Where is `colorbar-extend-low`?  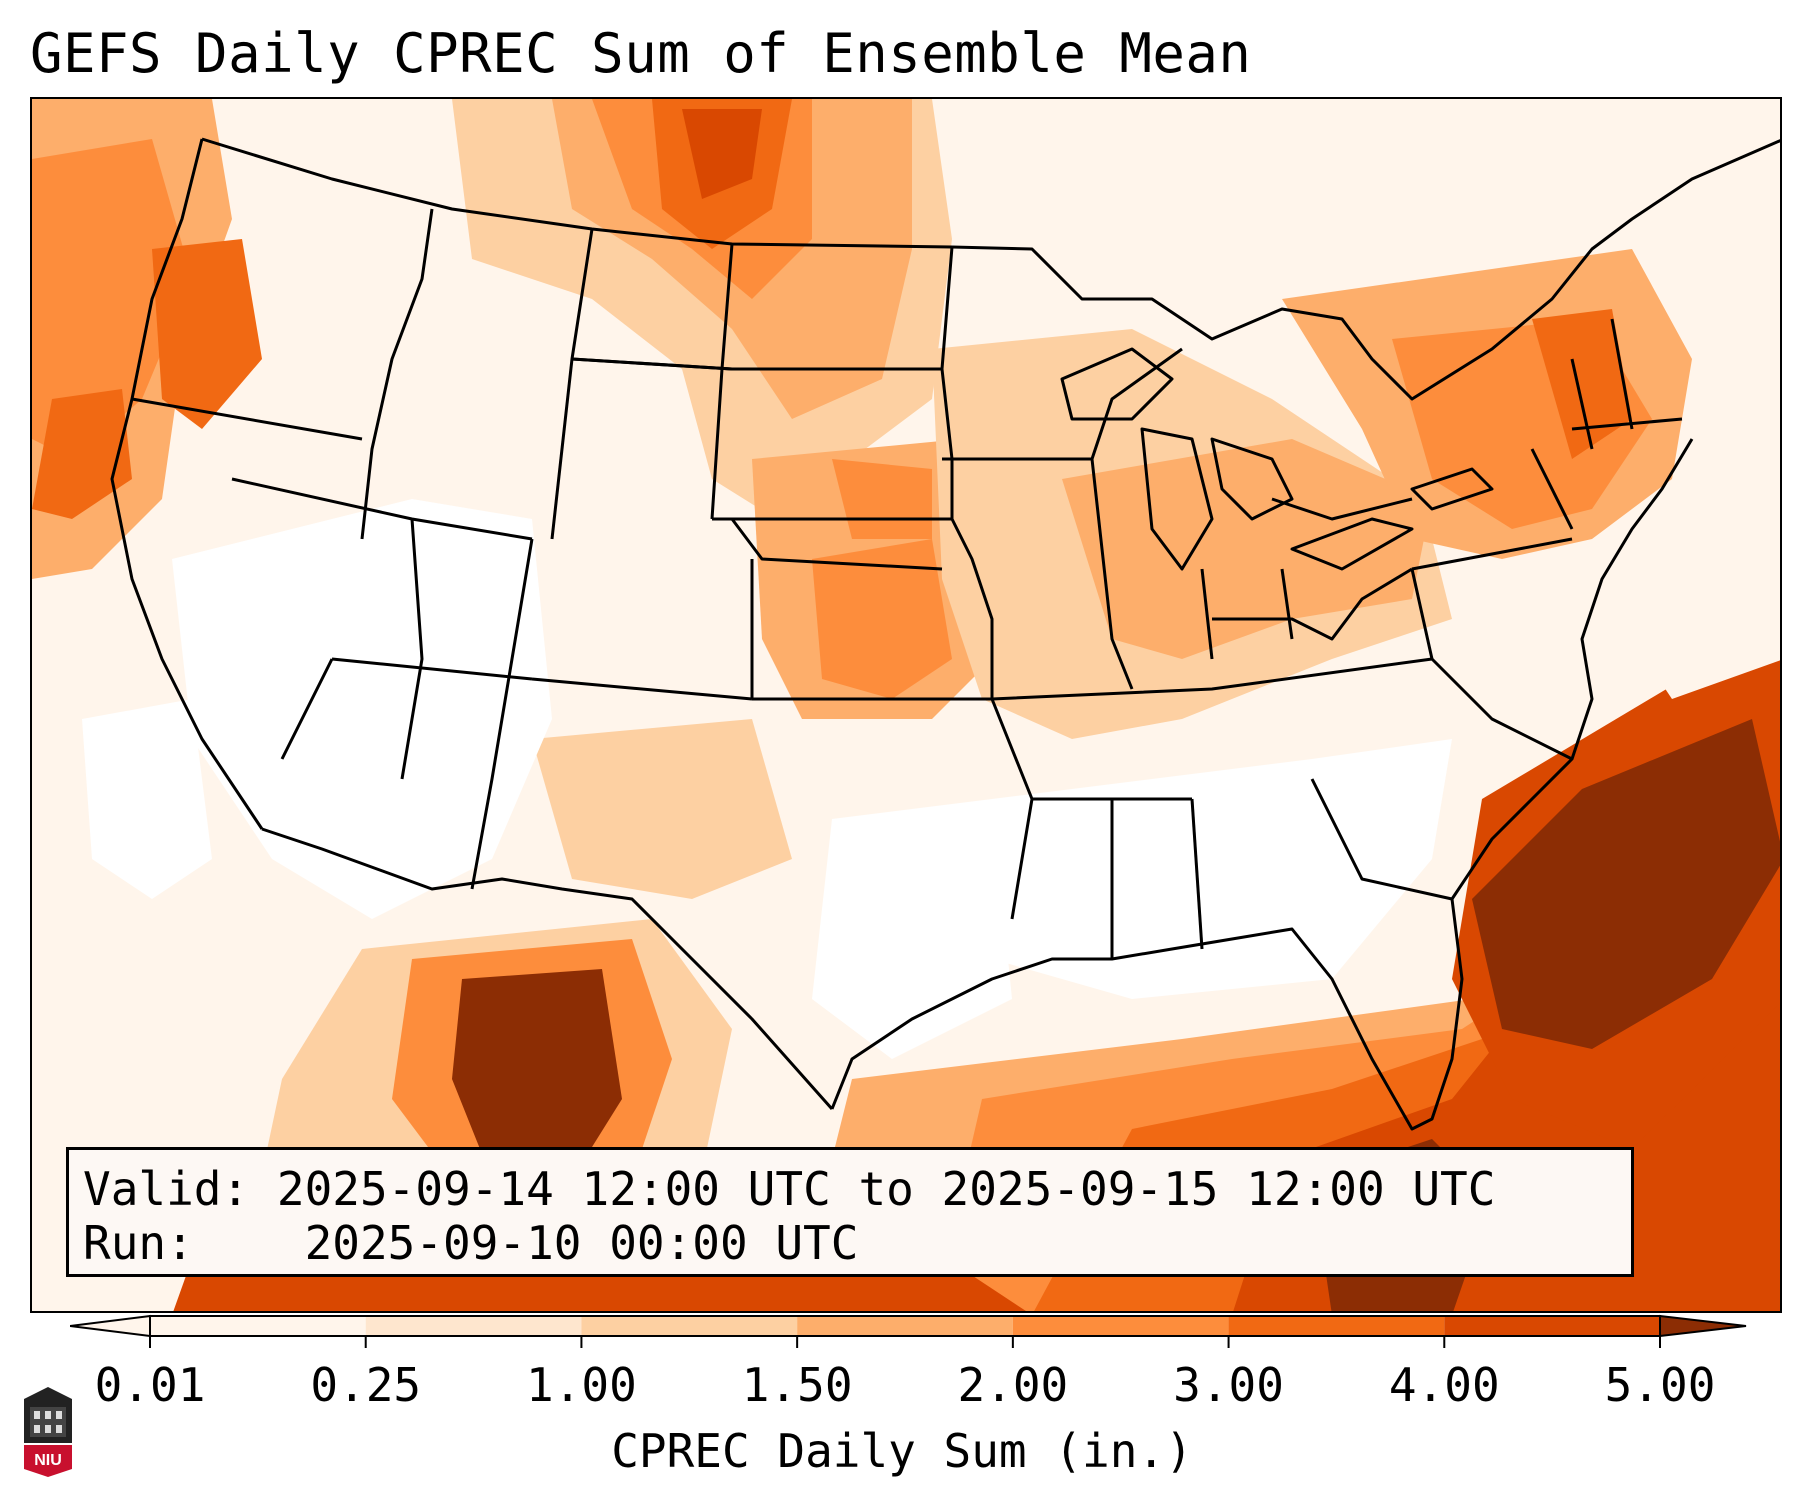
colorbar-extend-low is located at coordinates (110, 1326).